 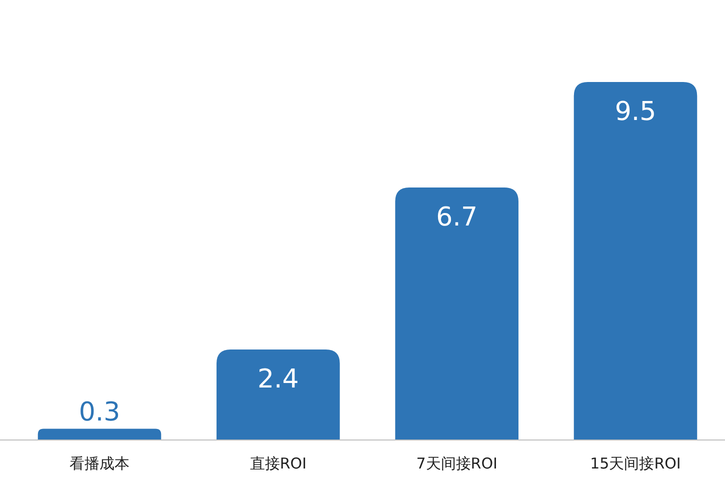 I want to click on data-label: 0.3, so click(x=99, y=413).